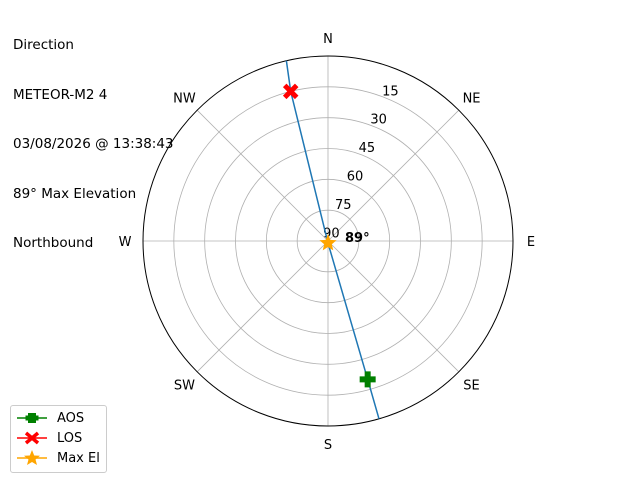 Image resolution: width=640 pixels, height=480 pixels. Describe the element at coordinates (32, 457) in the screenshot. I see `star-marker-icon` at that location.